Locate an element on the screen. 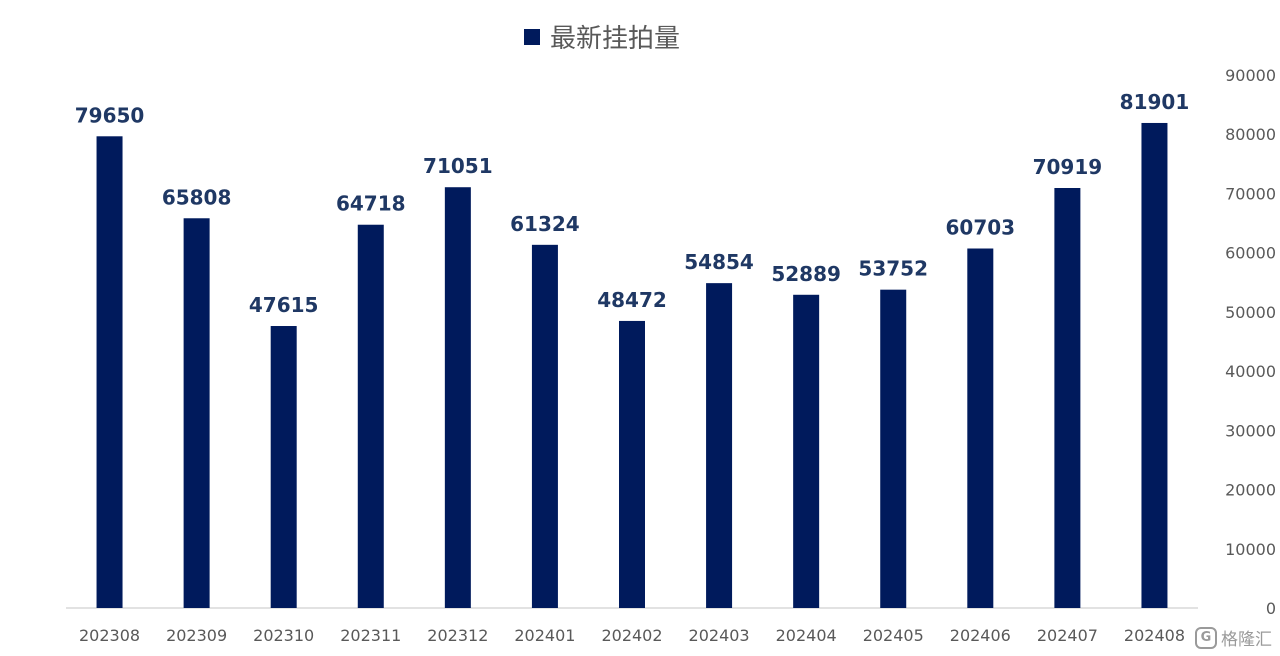 Image resolution: width=1280 pixels, height=656 pixels. value-label-202408: 81901 is located at coordinates (1155, 102).